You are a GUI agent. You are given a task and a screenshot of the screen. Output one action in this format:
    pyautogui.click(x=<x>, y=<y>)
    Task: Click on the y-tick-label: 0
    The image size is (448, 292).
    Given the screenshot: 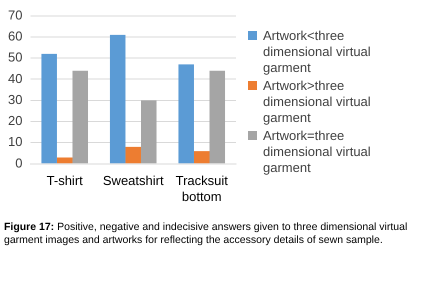 What is the action you would take?
    pyautogui.click(x=18, y=162)
    